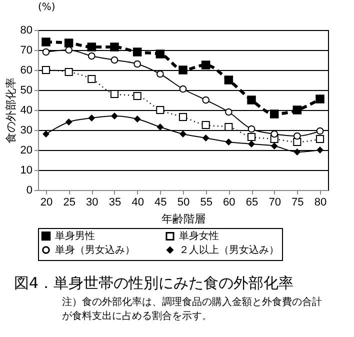 Image resolution: width=354 pixels, height=337 pixels. I want to click on legend-label: ２人以上（男女込み）, so click(229, 250).